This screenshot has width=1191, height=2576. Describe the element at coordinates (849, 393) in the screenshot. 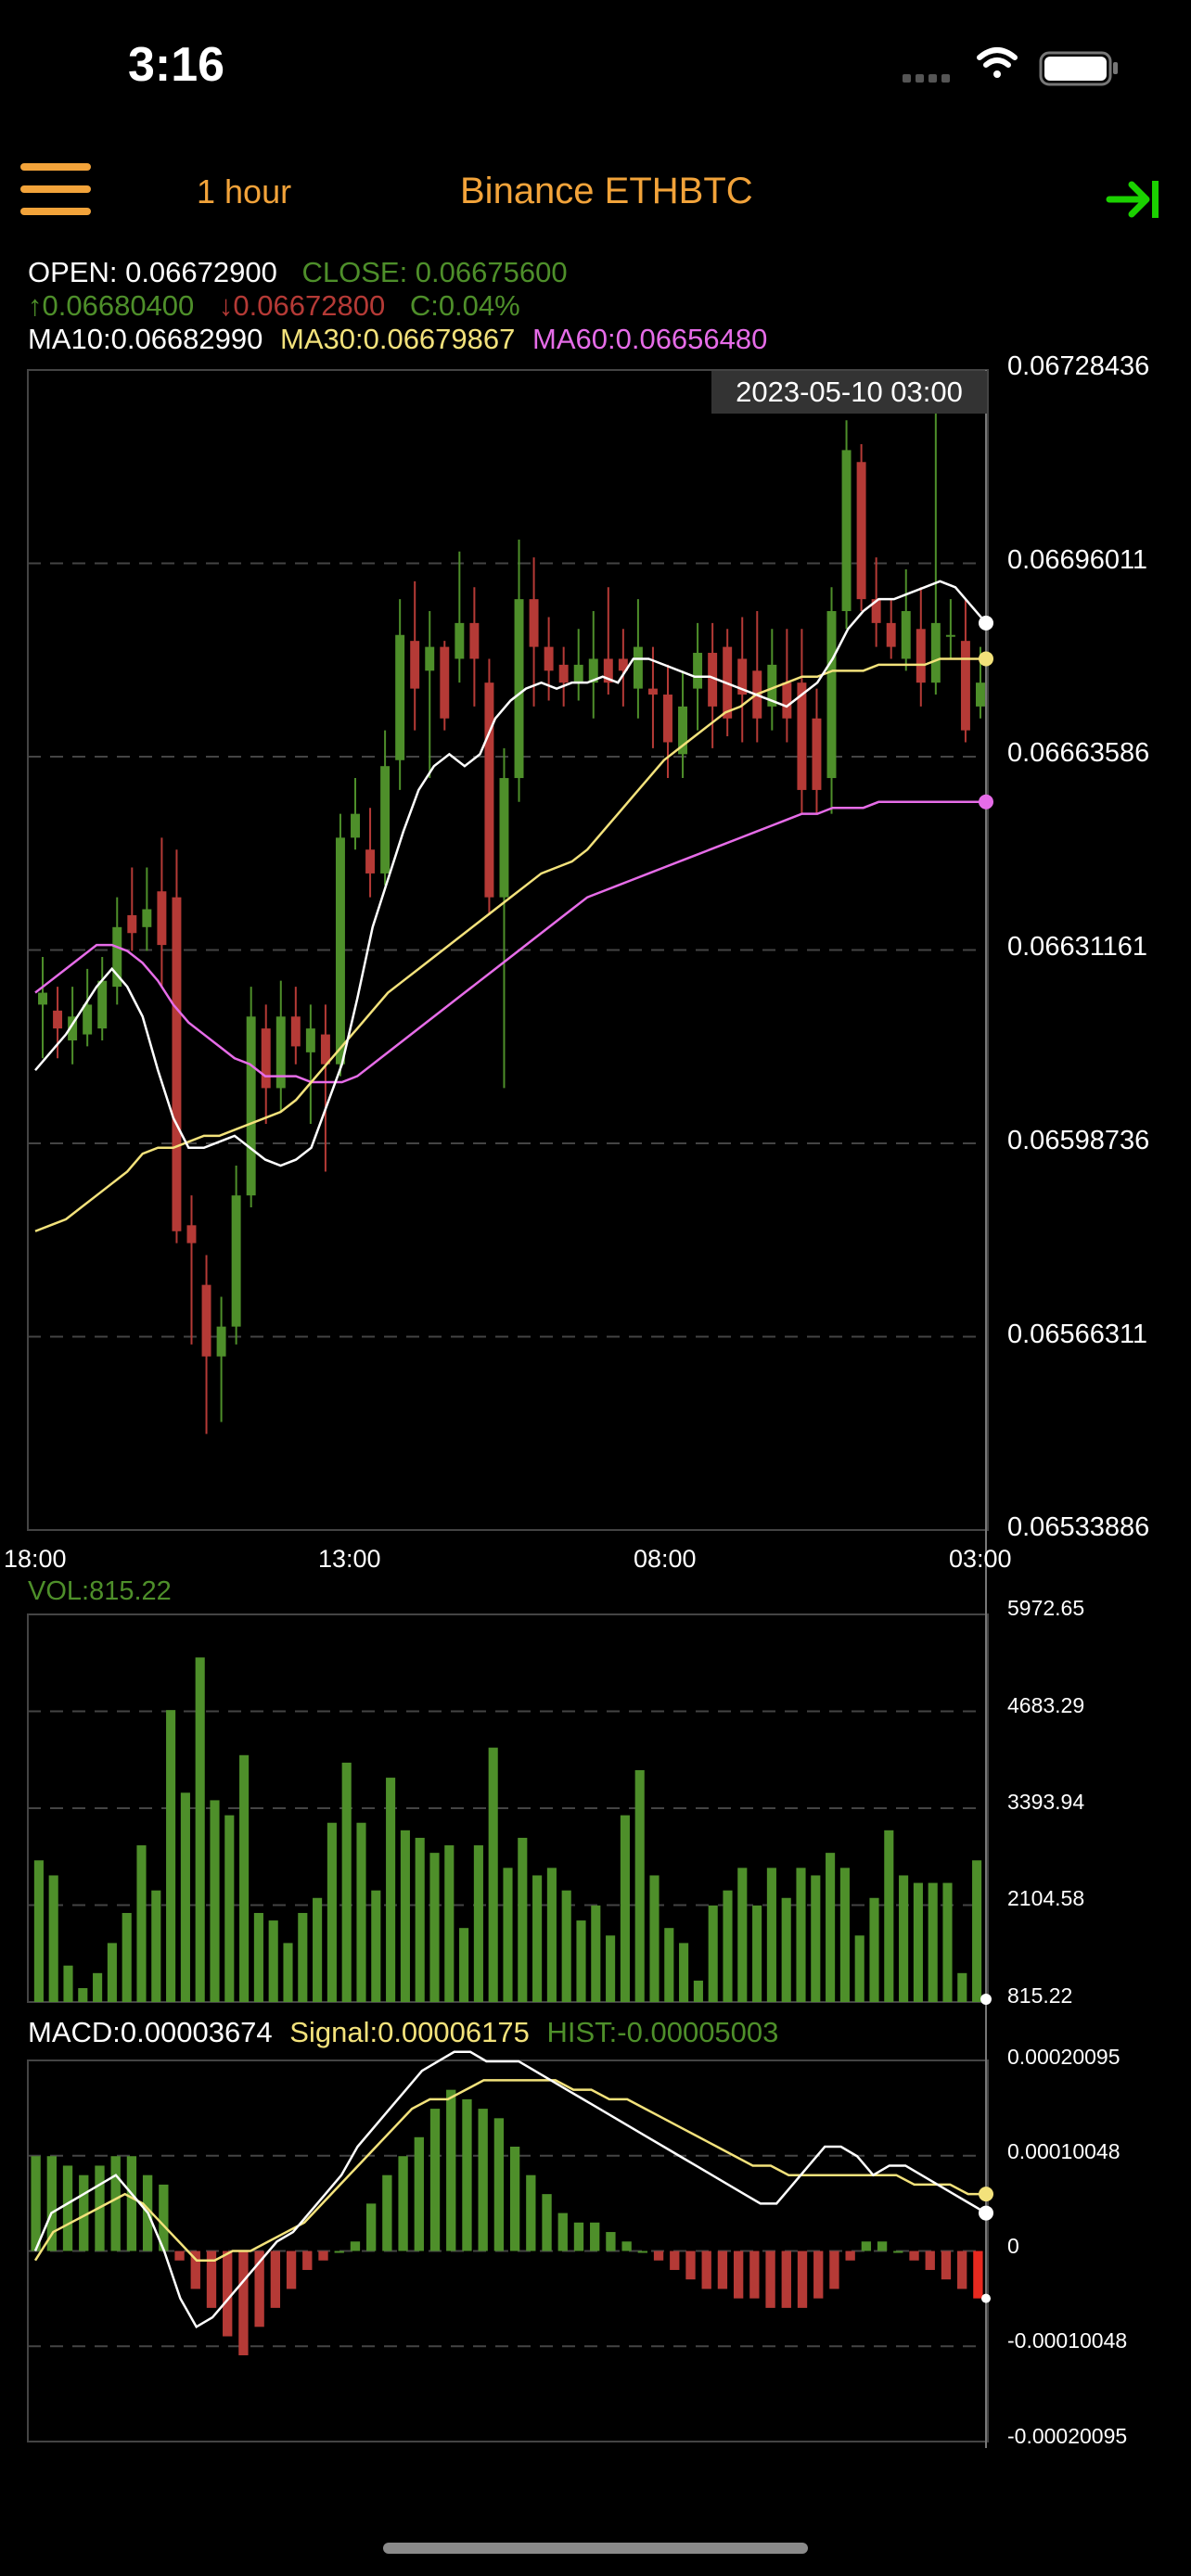

I see `crosshair-date-badge: 2023-05-10 03:00` at that location.